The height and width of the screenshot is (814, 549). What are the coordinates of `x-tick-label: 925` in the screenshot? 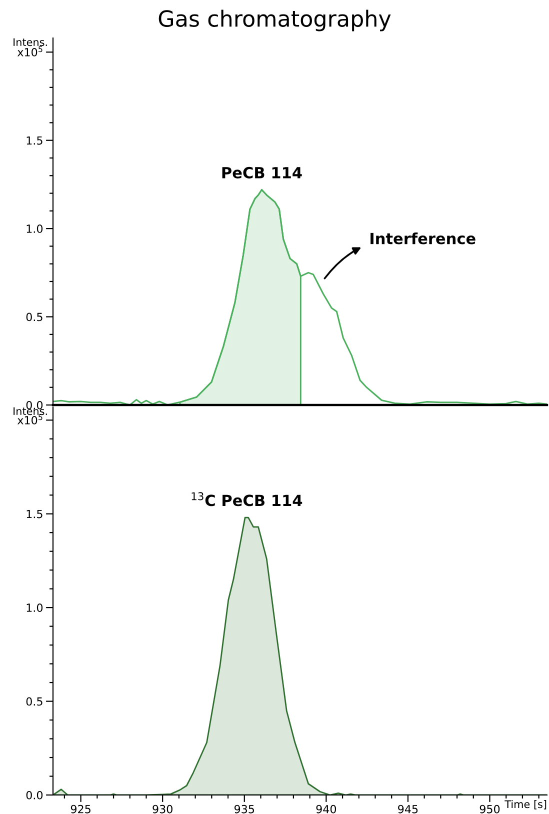 It's located at (80, 809).